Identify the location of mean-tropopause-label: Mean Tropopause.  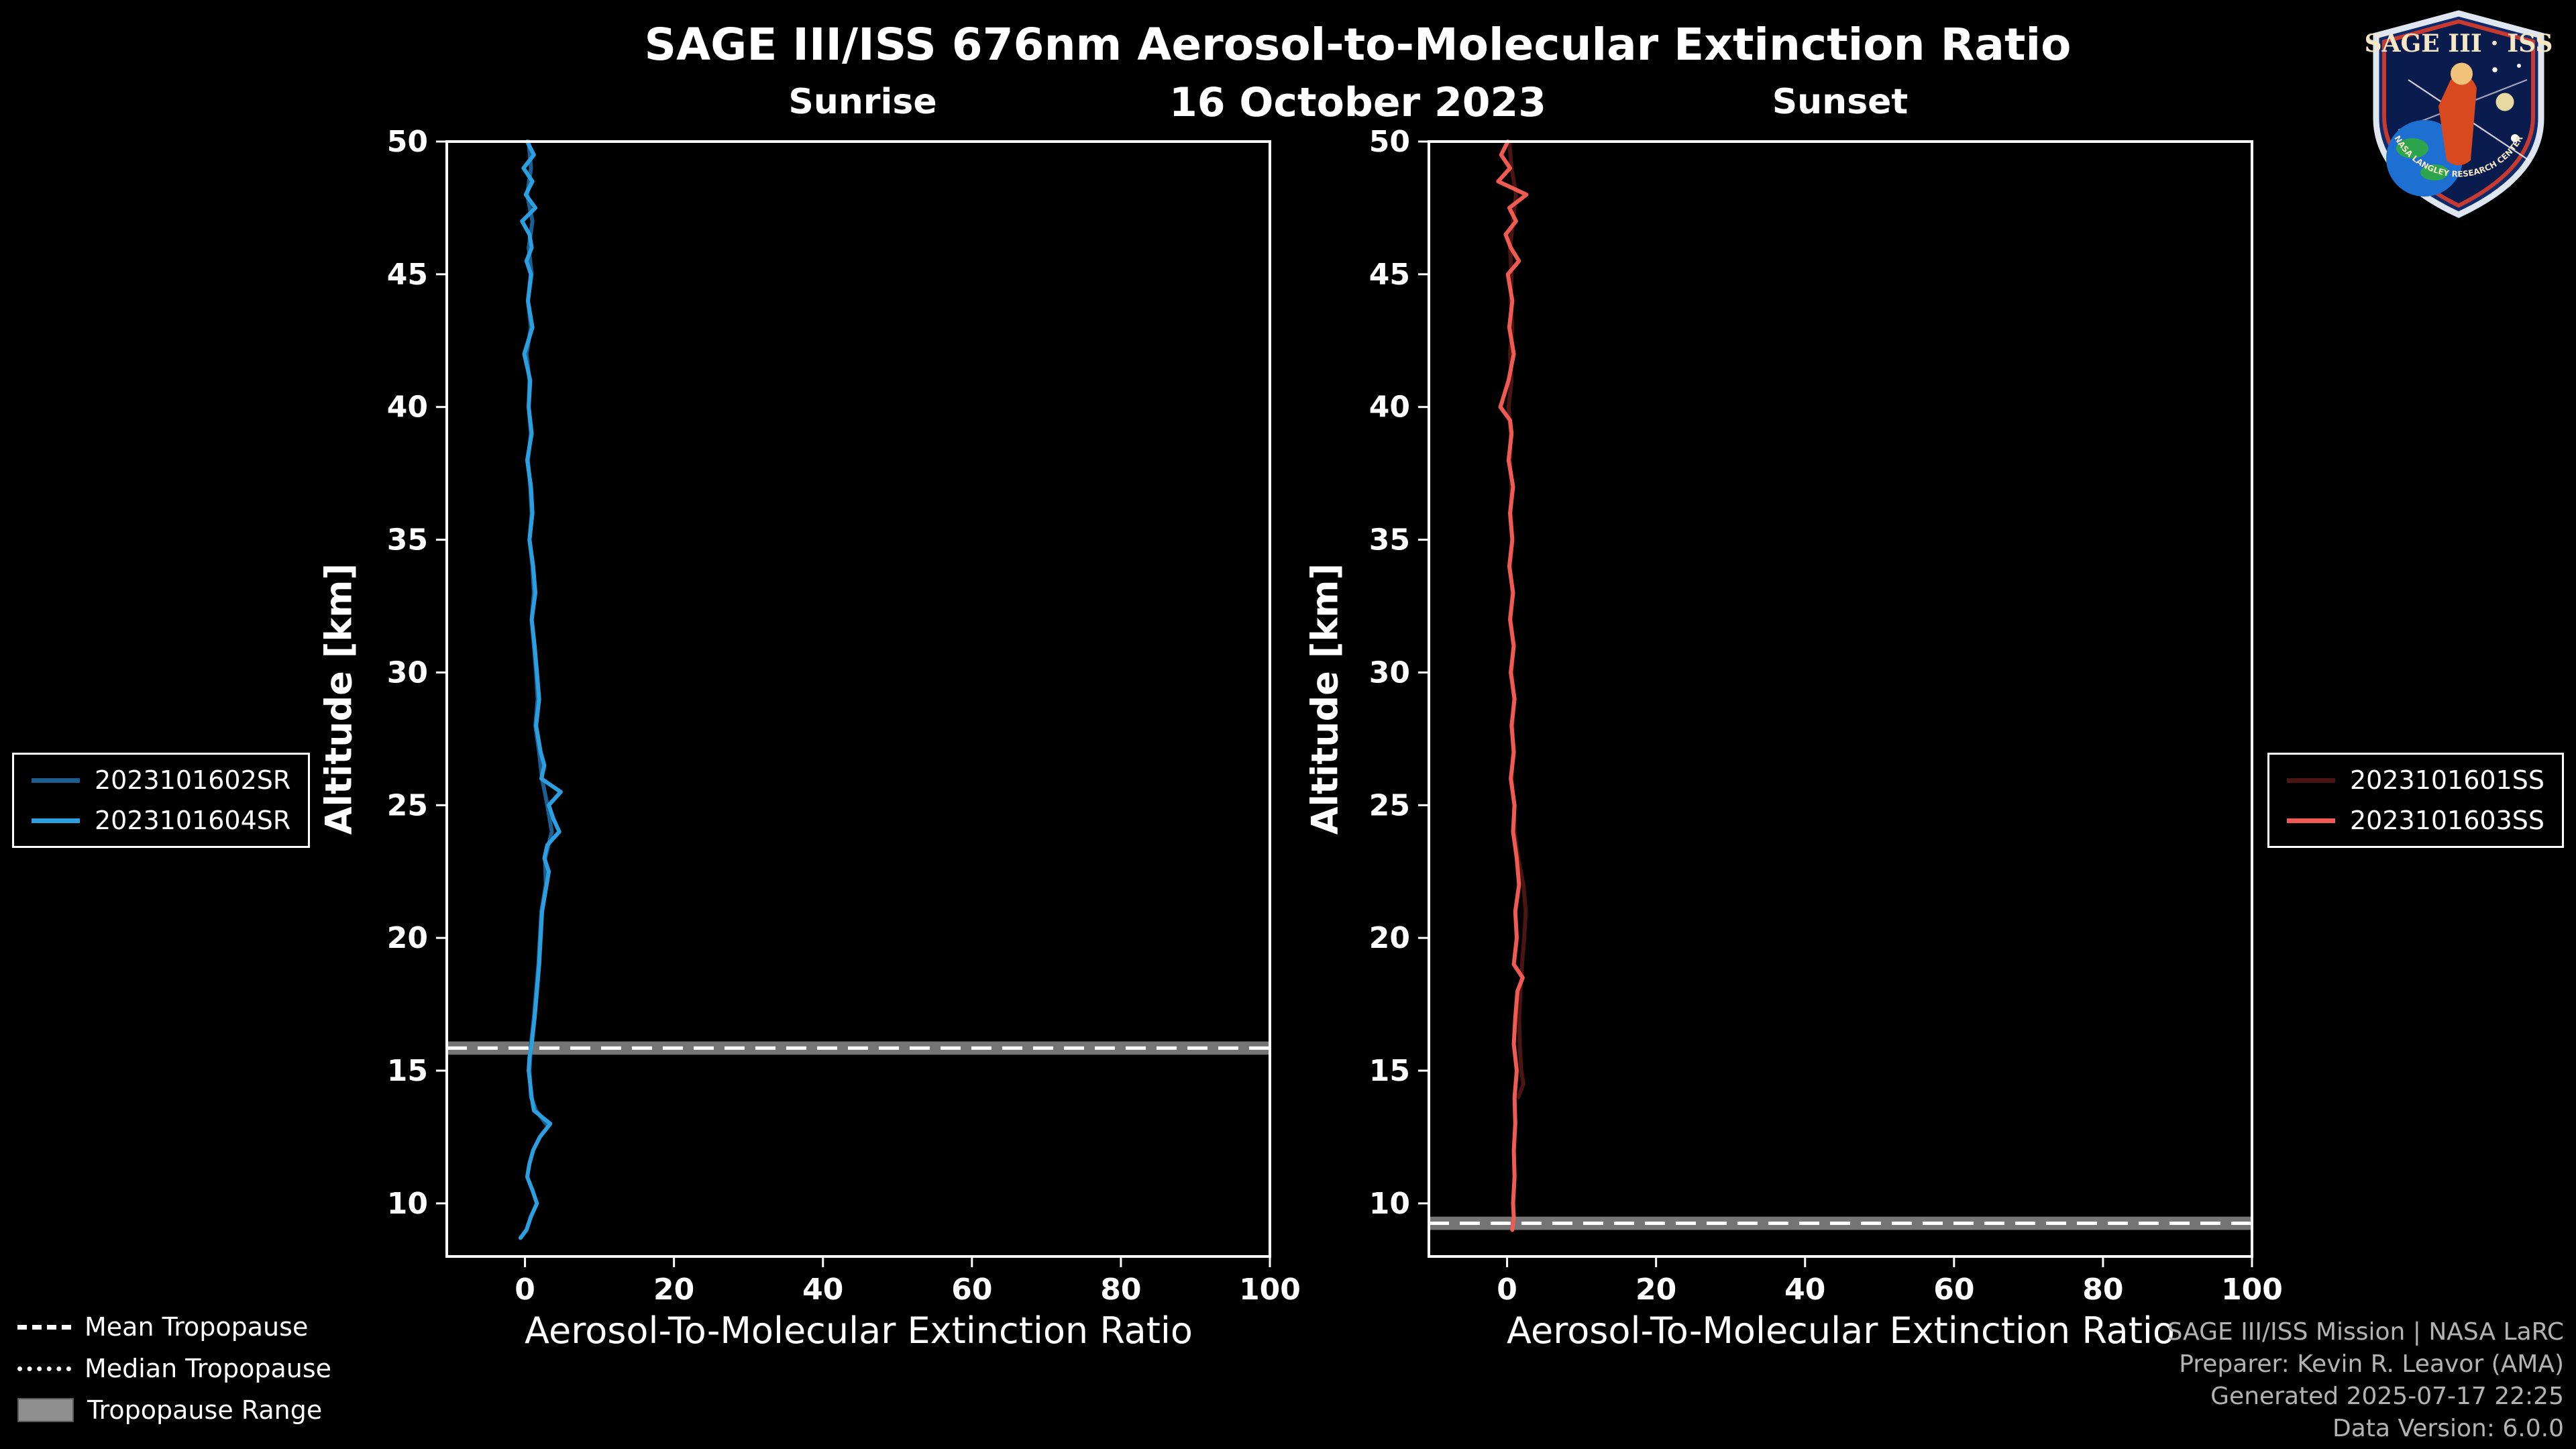
(197, 1327).